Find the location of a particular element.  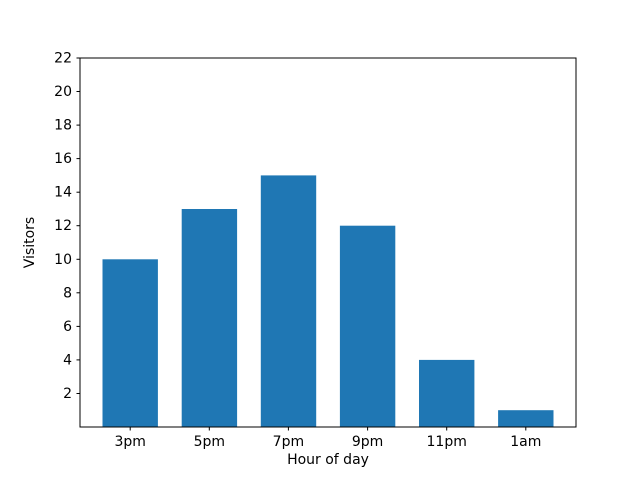

bar-7pm is located at coordinates (288, 301).